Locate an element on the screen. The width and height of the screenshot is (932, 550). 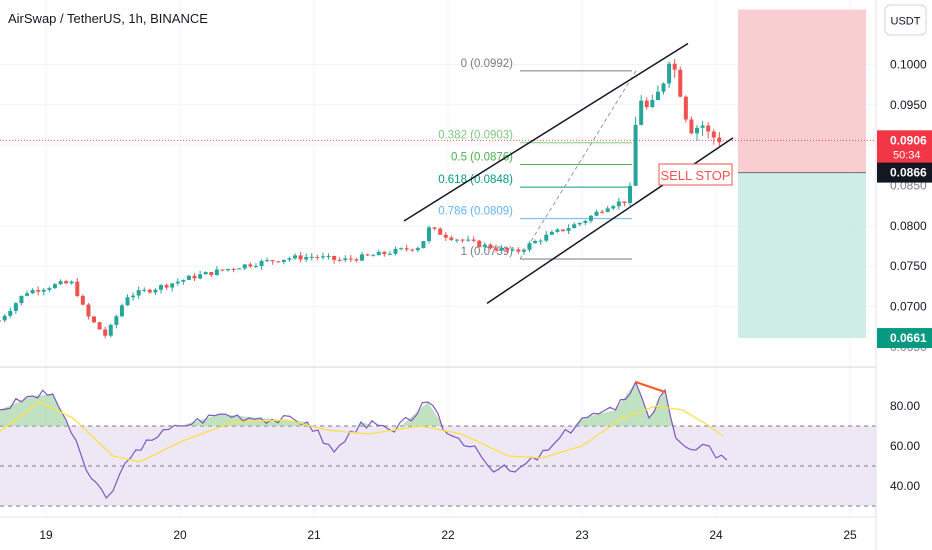
fib-level-label: 1 (0.0759) is located at coordinates (487, 252).